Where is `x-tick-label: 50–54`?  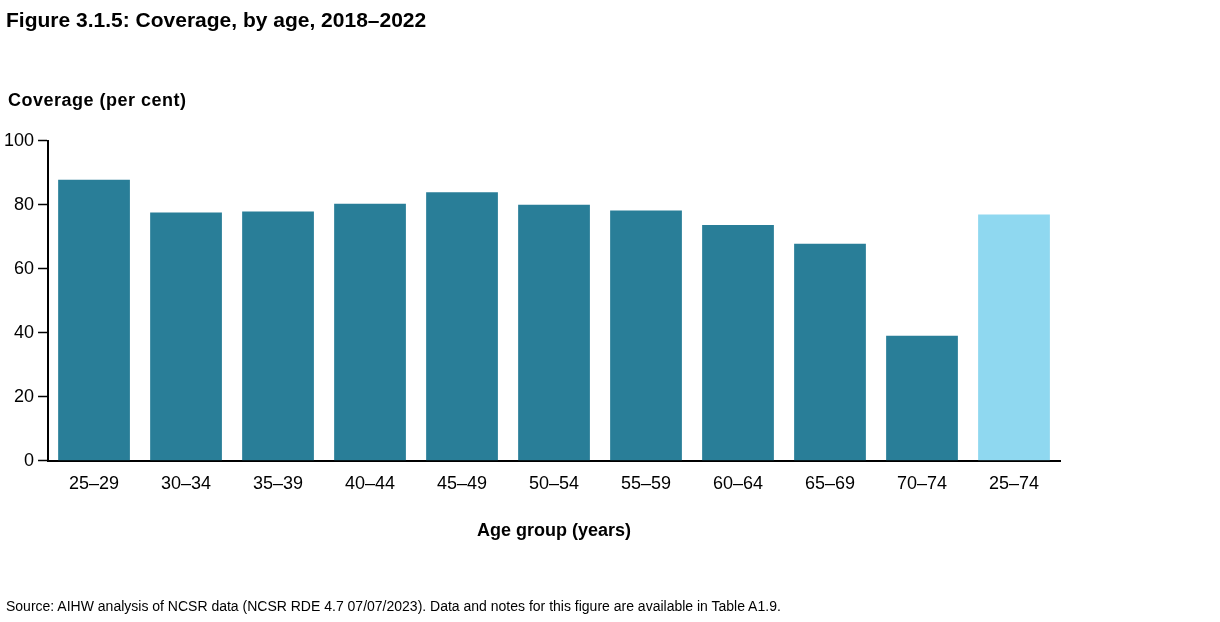 x-tick-label: 50–54 is located at coordinates (554, 482).